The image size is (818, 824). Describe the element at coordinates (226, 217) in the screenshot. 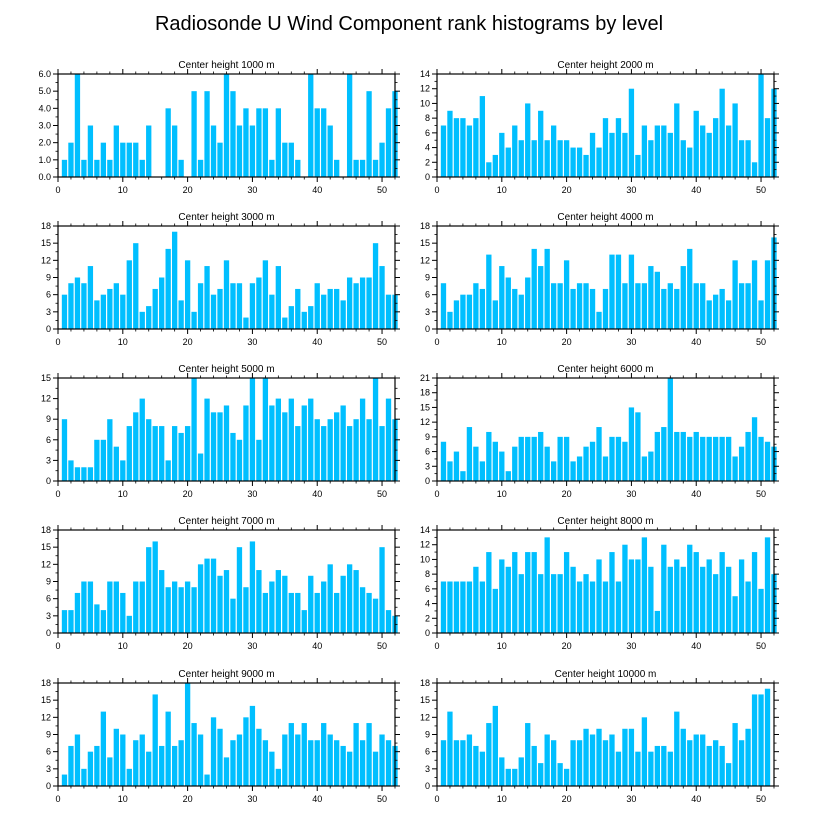

I see `panel-title: Center height 3000 m` at that location.